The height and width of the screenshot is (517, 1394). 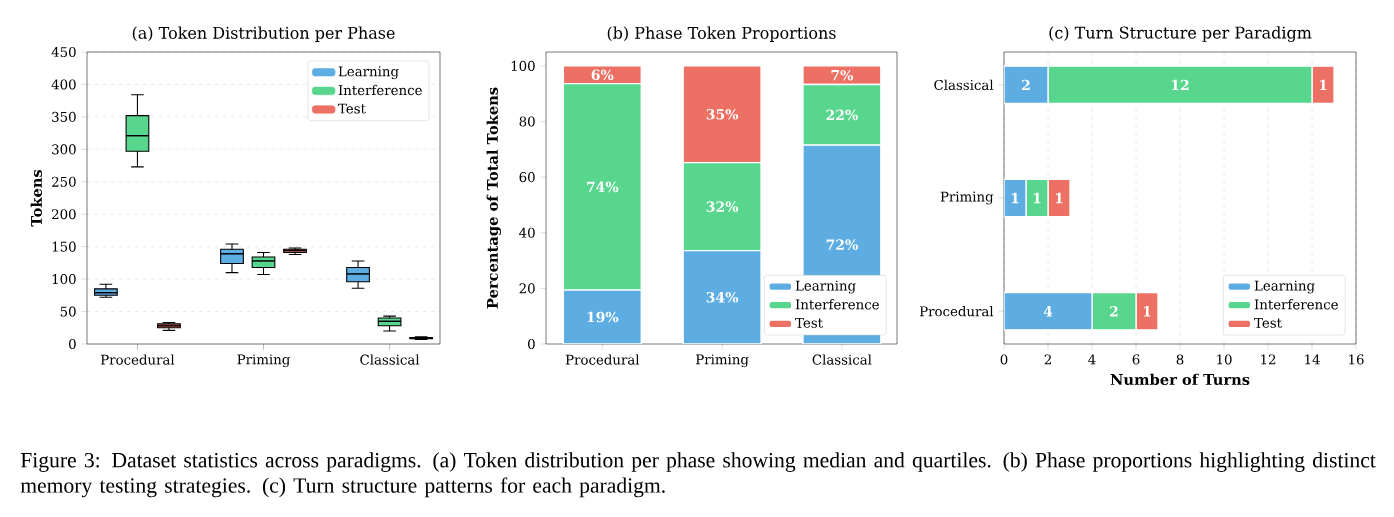 What do you see at coordinates (603, 187) in the screenshot?
I see `data-label: 74%` at bounding box center [603, 187].